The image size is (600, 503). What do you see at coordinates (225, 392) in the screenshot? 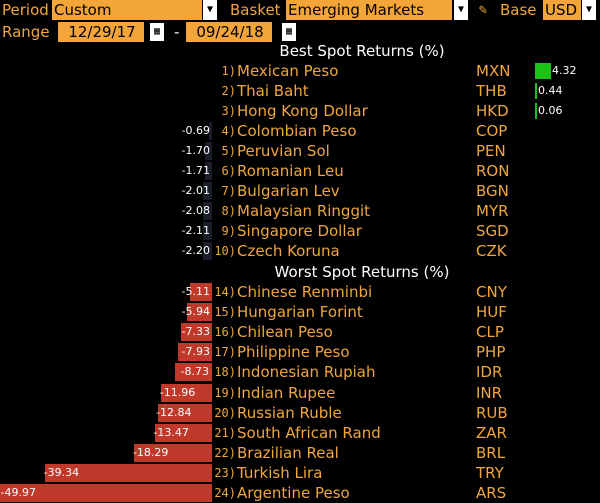
I see `rank-label: 19)` at bounding box center [225, 392].